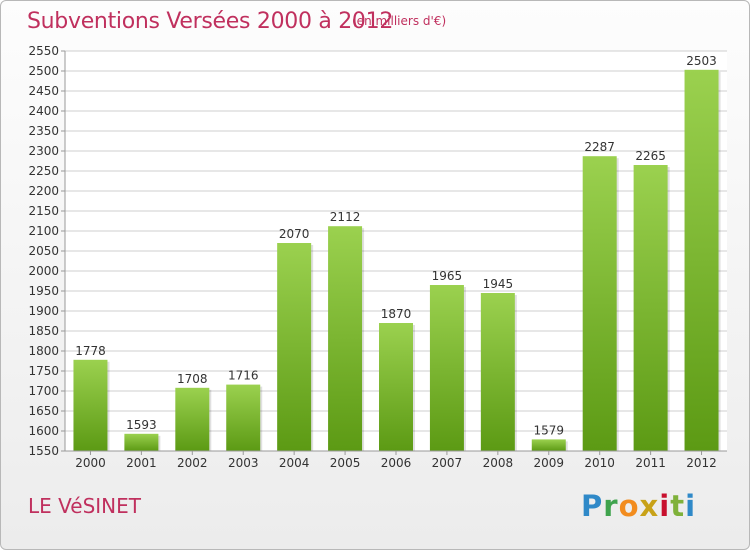 The image size is (750, 550). I want to click on x-tick-label-2004: 2004, so click(294, 463).